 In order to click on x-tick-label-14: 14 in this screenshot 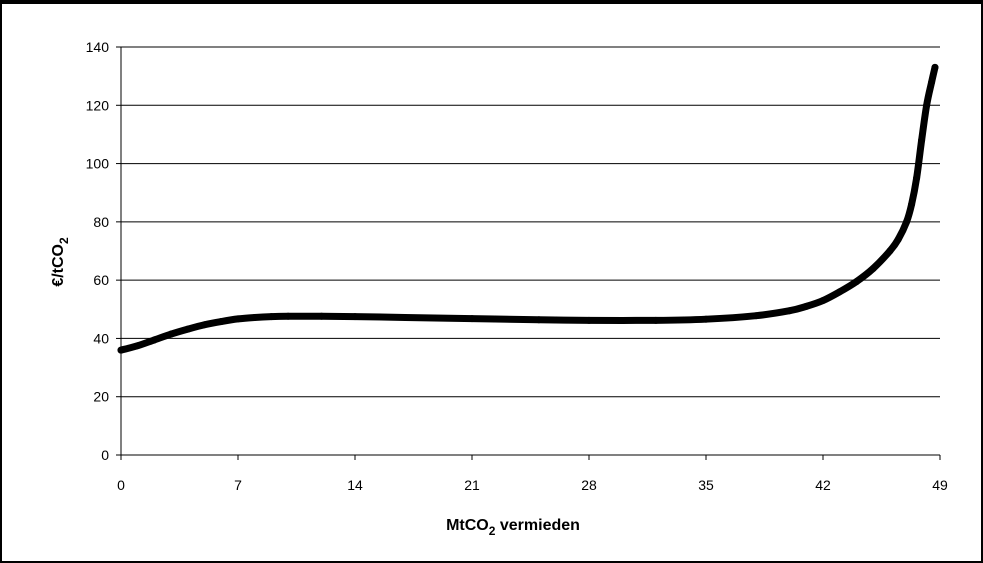, I will do `click(355, 485)`.